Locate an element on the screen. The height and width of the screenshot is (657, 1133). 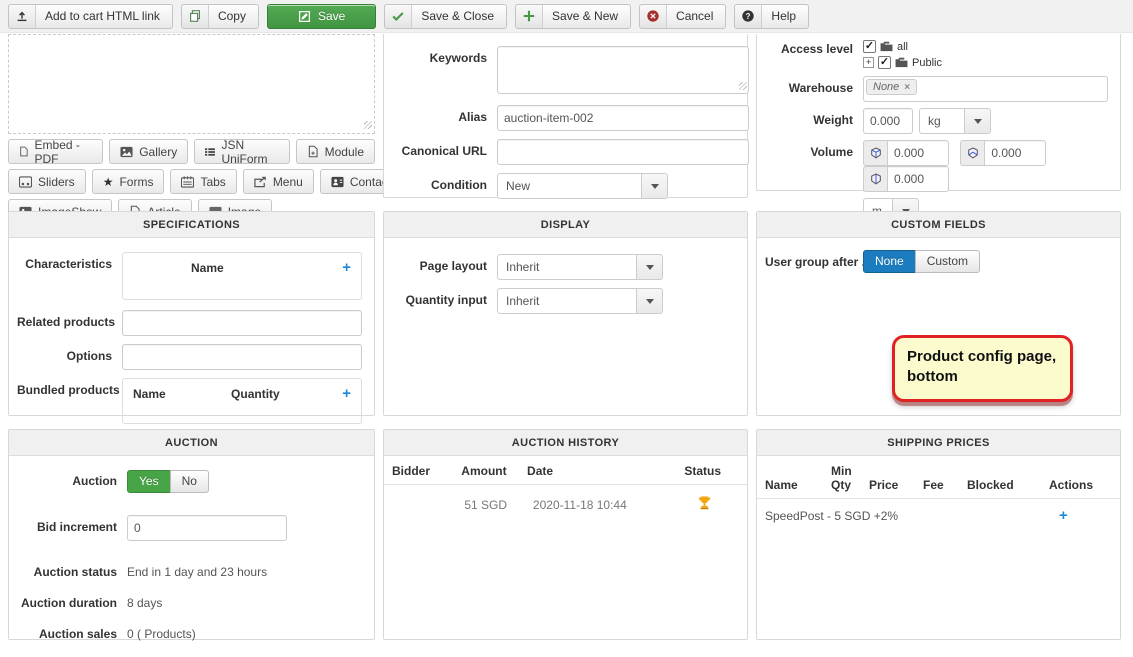
editor-button-label: Module is located at coordinates (344, 151).